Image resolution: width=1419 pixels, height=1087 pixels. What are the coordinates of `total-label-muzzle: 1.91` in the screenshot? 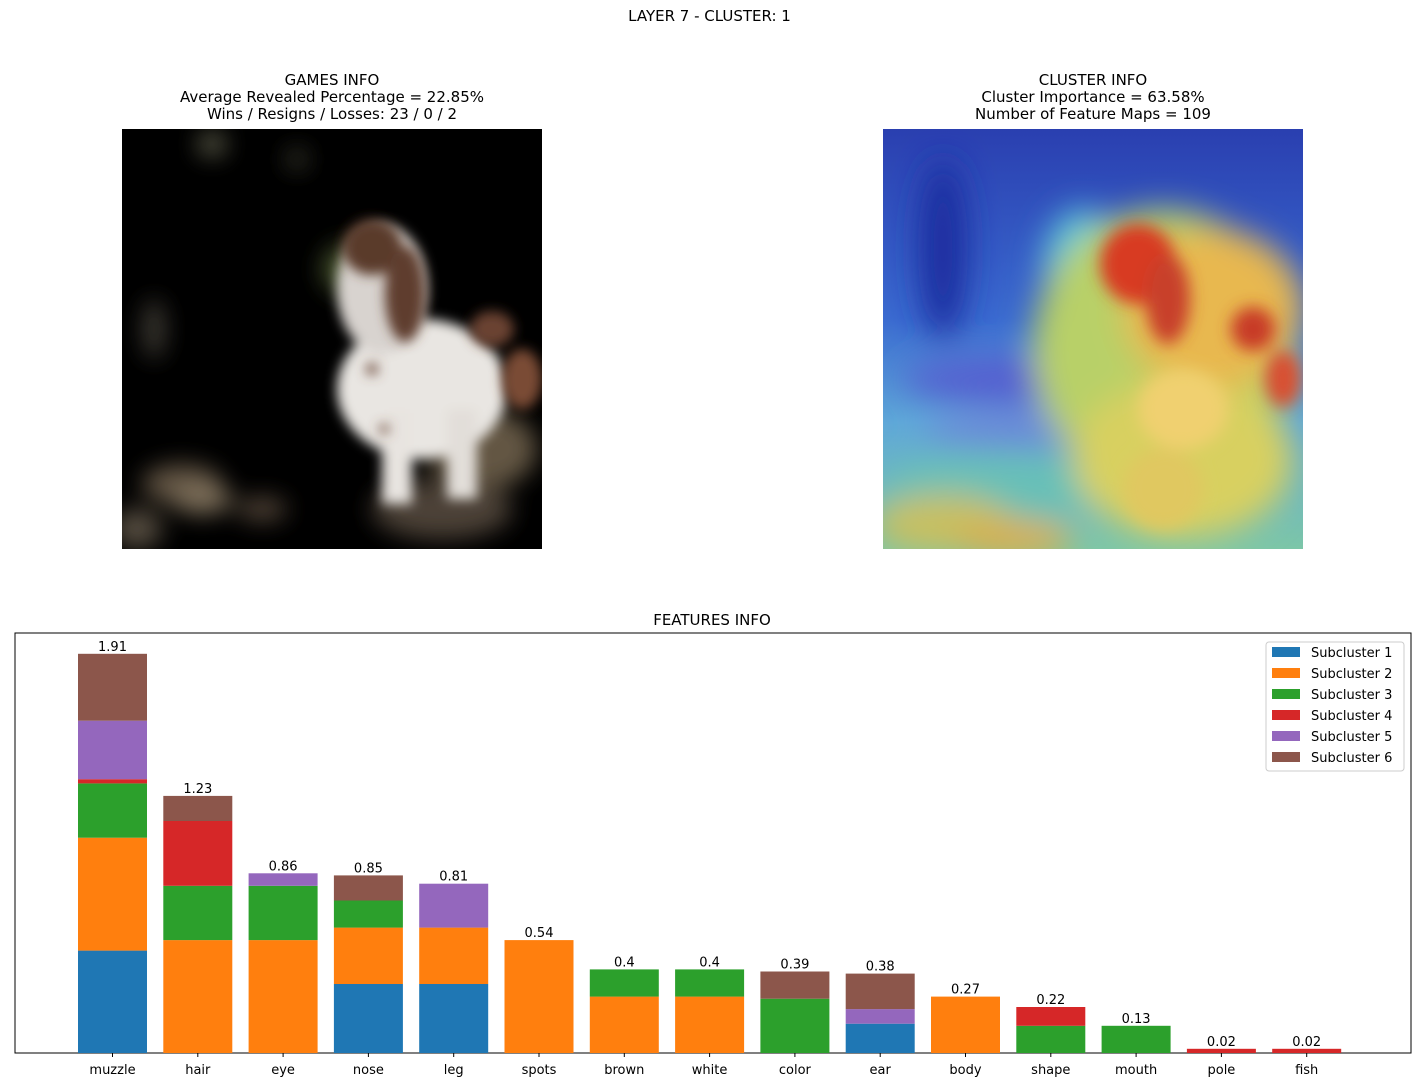 It's located at (112, 647).